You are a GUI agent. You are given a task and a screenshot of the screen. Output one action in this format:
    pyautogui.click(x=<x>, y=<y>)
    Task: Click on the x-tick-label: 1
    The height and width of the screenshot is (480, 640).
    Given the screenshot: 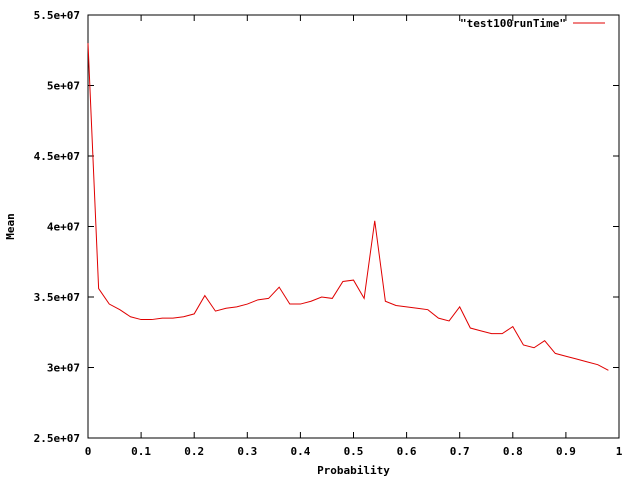 What is the action you would take?
    pyautogui.click(x=619, y=451)
    